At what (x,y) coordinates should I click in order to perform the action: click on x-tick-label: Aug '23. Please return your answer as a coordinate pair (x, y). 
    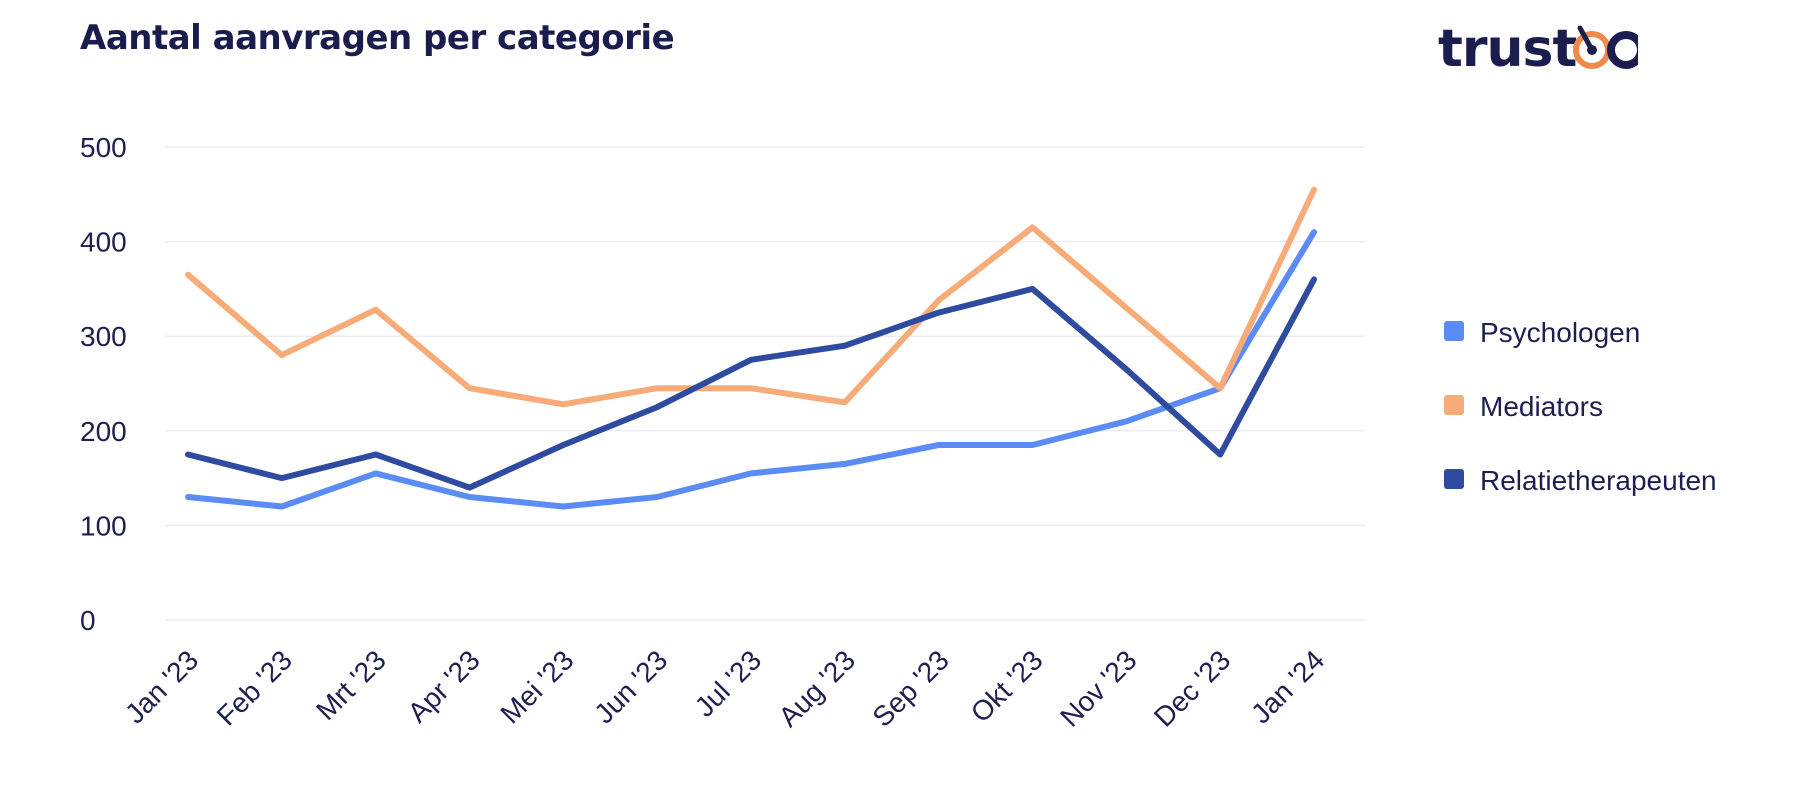
    Looking at the image, I should click on (817, 688).